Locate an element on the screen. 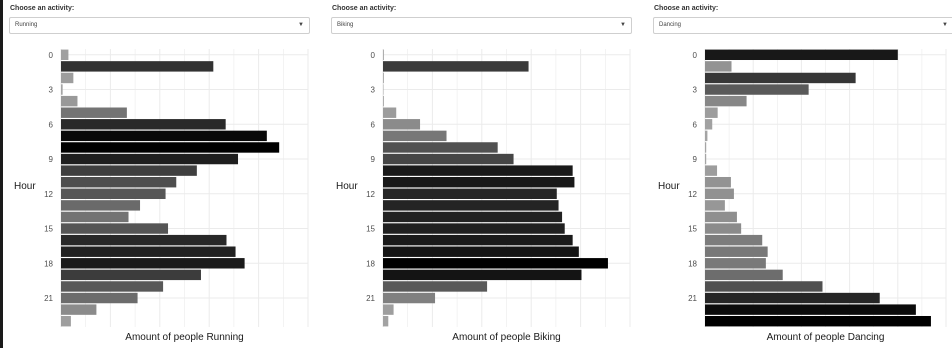 The image size is (952, 348). x-axis-title: Amount of people Running is located at coordinates (184, 337).